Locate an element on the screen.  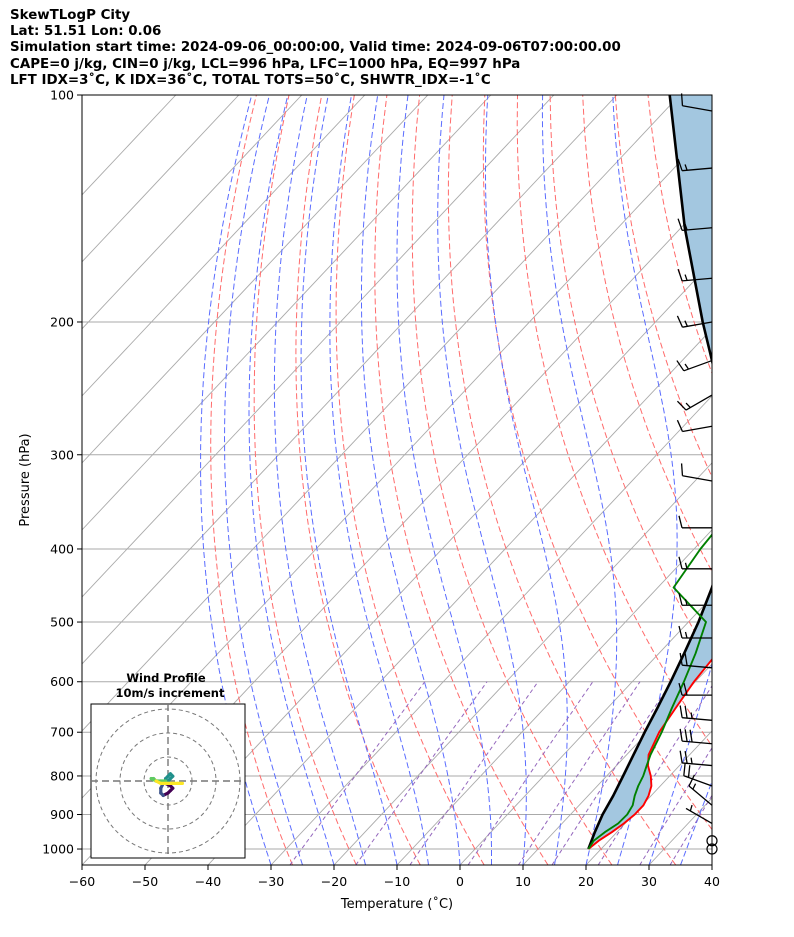
x-tick-label: 30 is located at coordinates (649, 881).